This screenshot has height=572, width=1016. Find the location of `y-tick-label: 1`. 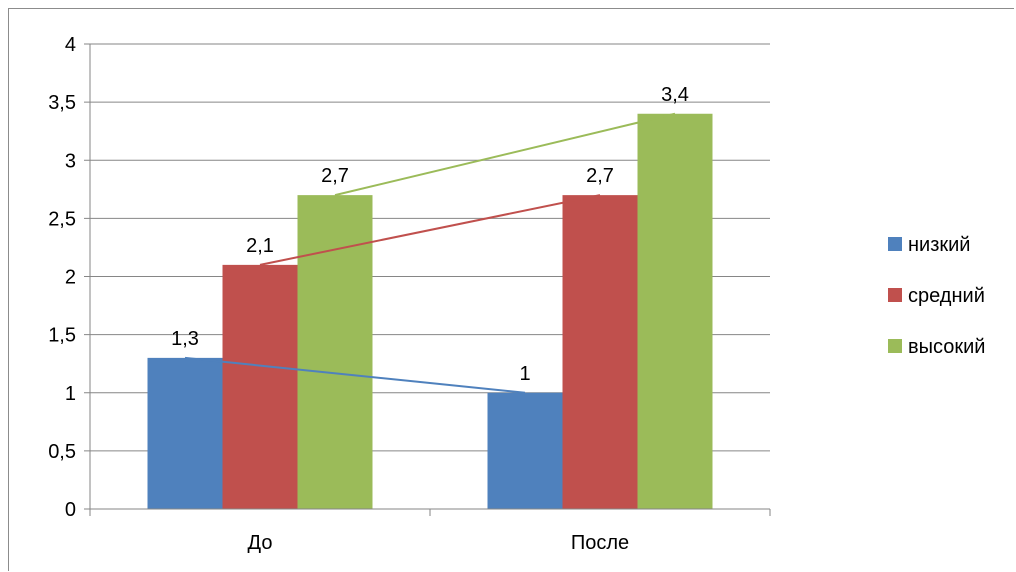

y-tick-label: 1 is located at coordinates (70, 394).